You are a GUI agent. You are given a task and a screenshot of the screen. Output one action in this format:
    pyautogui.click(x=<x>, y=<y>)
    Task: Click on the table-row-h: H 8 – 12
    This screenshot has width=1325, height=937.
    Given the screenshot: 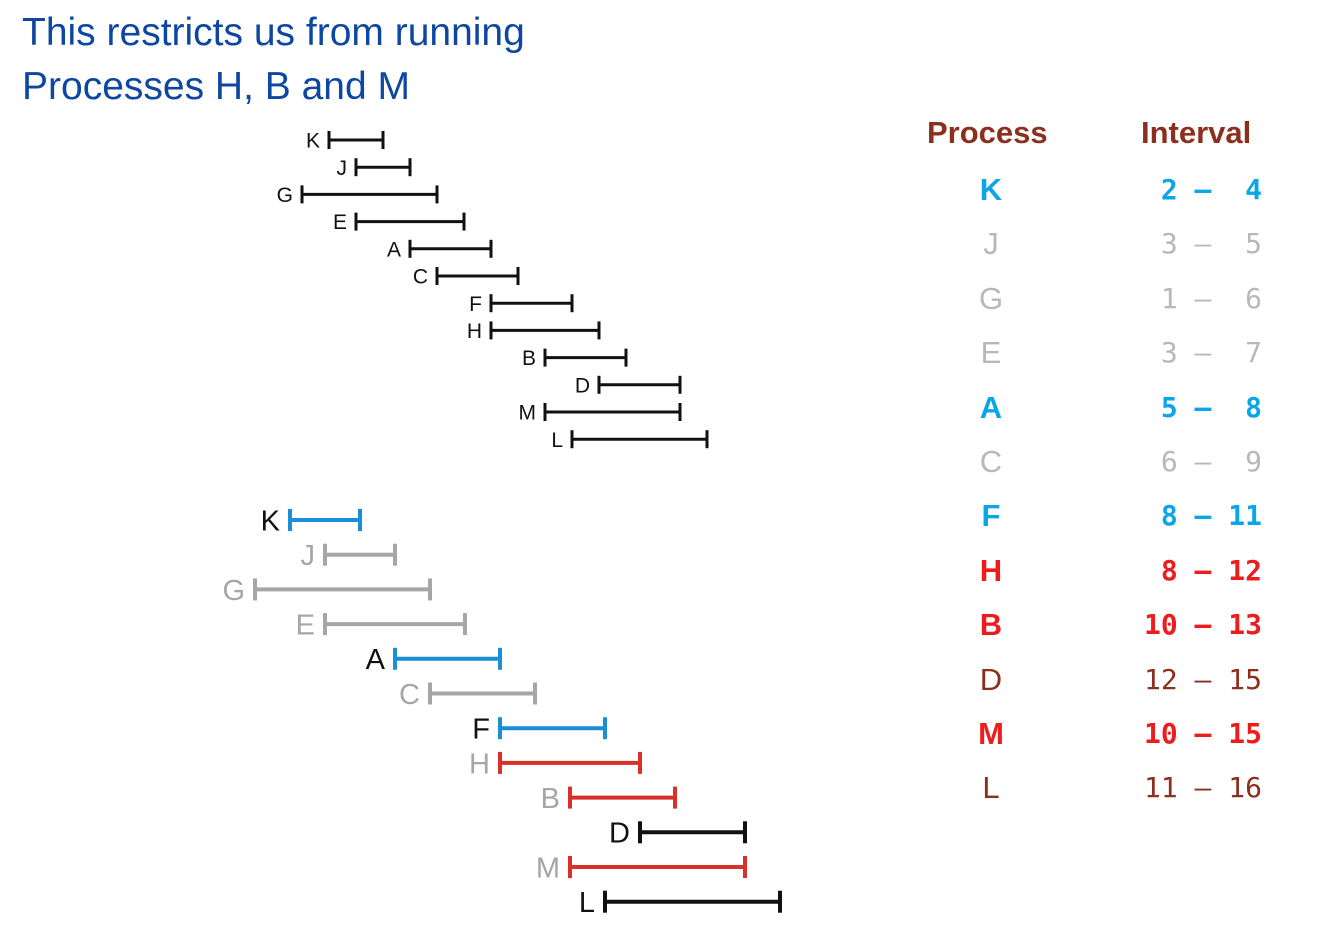 What is the action you would take?
    pyautogui.click(x=1100, y=571)
    